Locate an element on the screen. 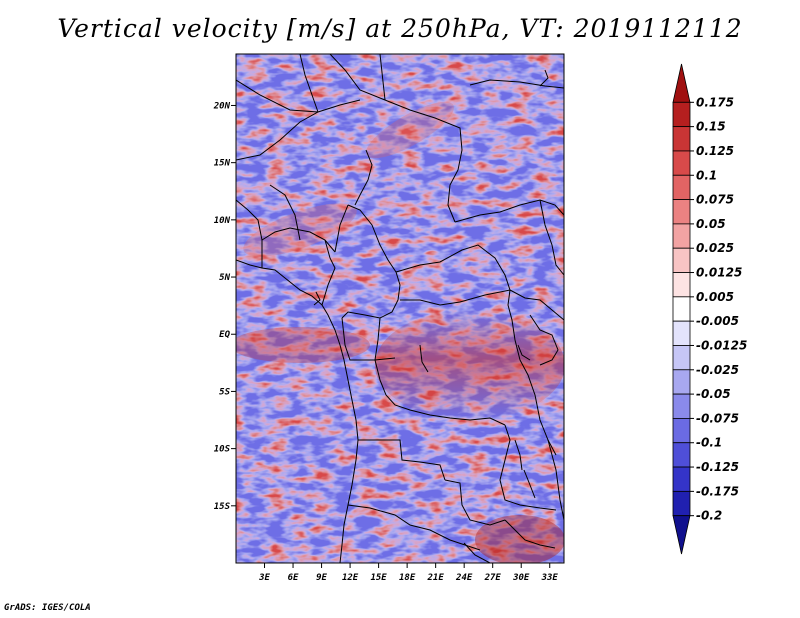 This screenshot has height=618, width=800. colorbar-label: -0.0125 is located at coordinates (721, 345).